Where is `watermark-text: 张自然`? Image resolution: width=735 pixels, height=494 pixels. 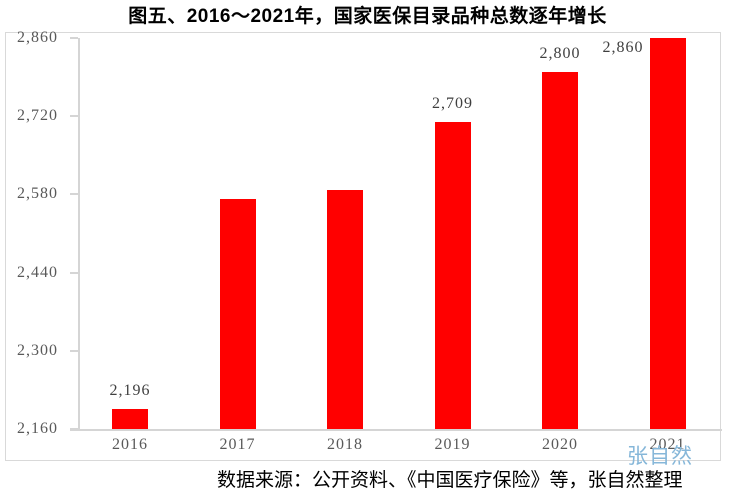 watermark-text: 张自然 is located at coordinates (660, 456).